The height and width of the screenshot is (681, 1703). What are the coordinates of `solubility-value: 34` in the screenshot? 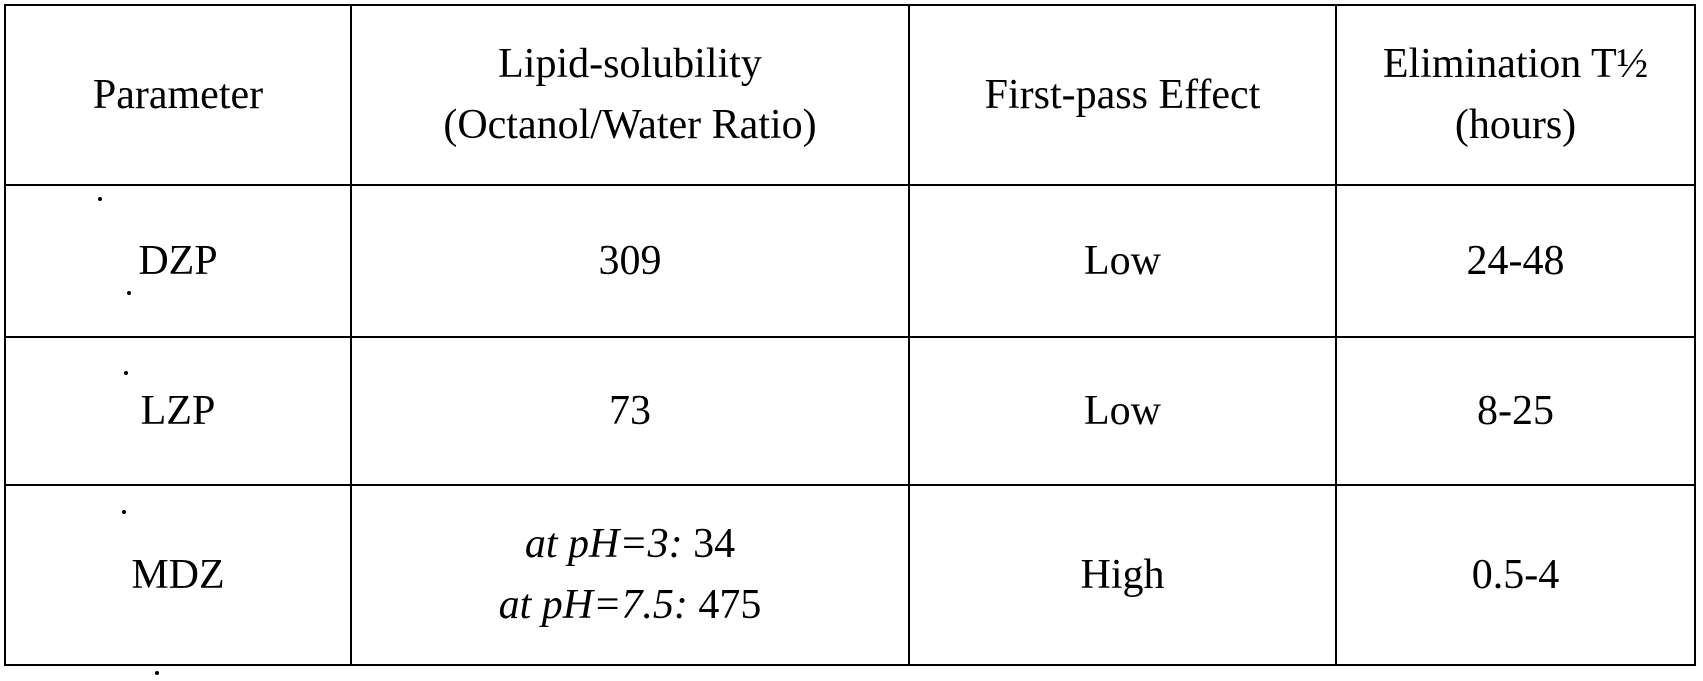 It's located at (714, 544).